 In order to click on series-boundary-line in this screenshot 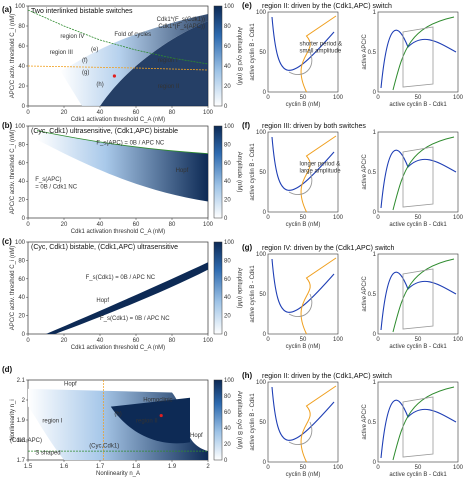, I will do `click(118, 37)`.